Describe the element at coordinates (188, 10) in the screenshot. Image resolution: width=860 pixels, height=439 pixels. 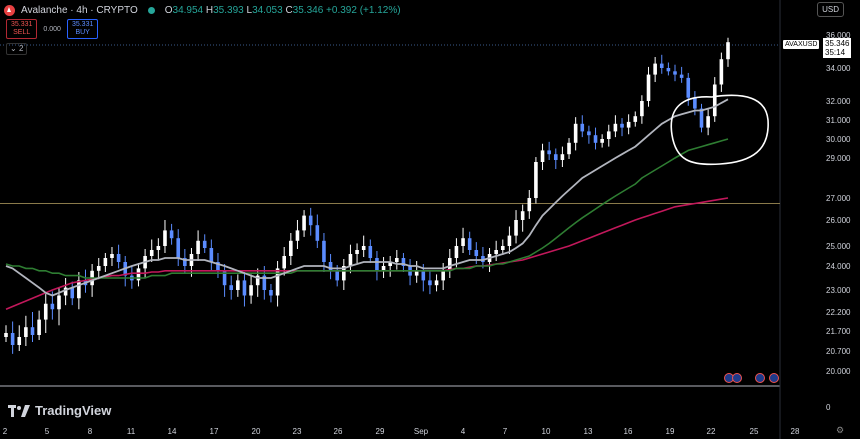
I see `open-value: 34.954` at that location.